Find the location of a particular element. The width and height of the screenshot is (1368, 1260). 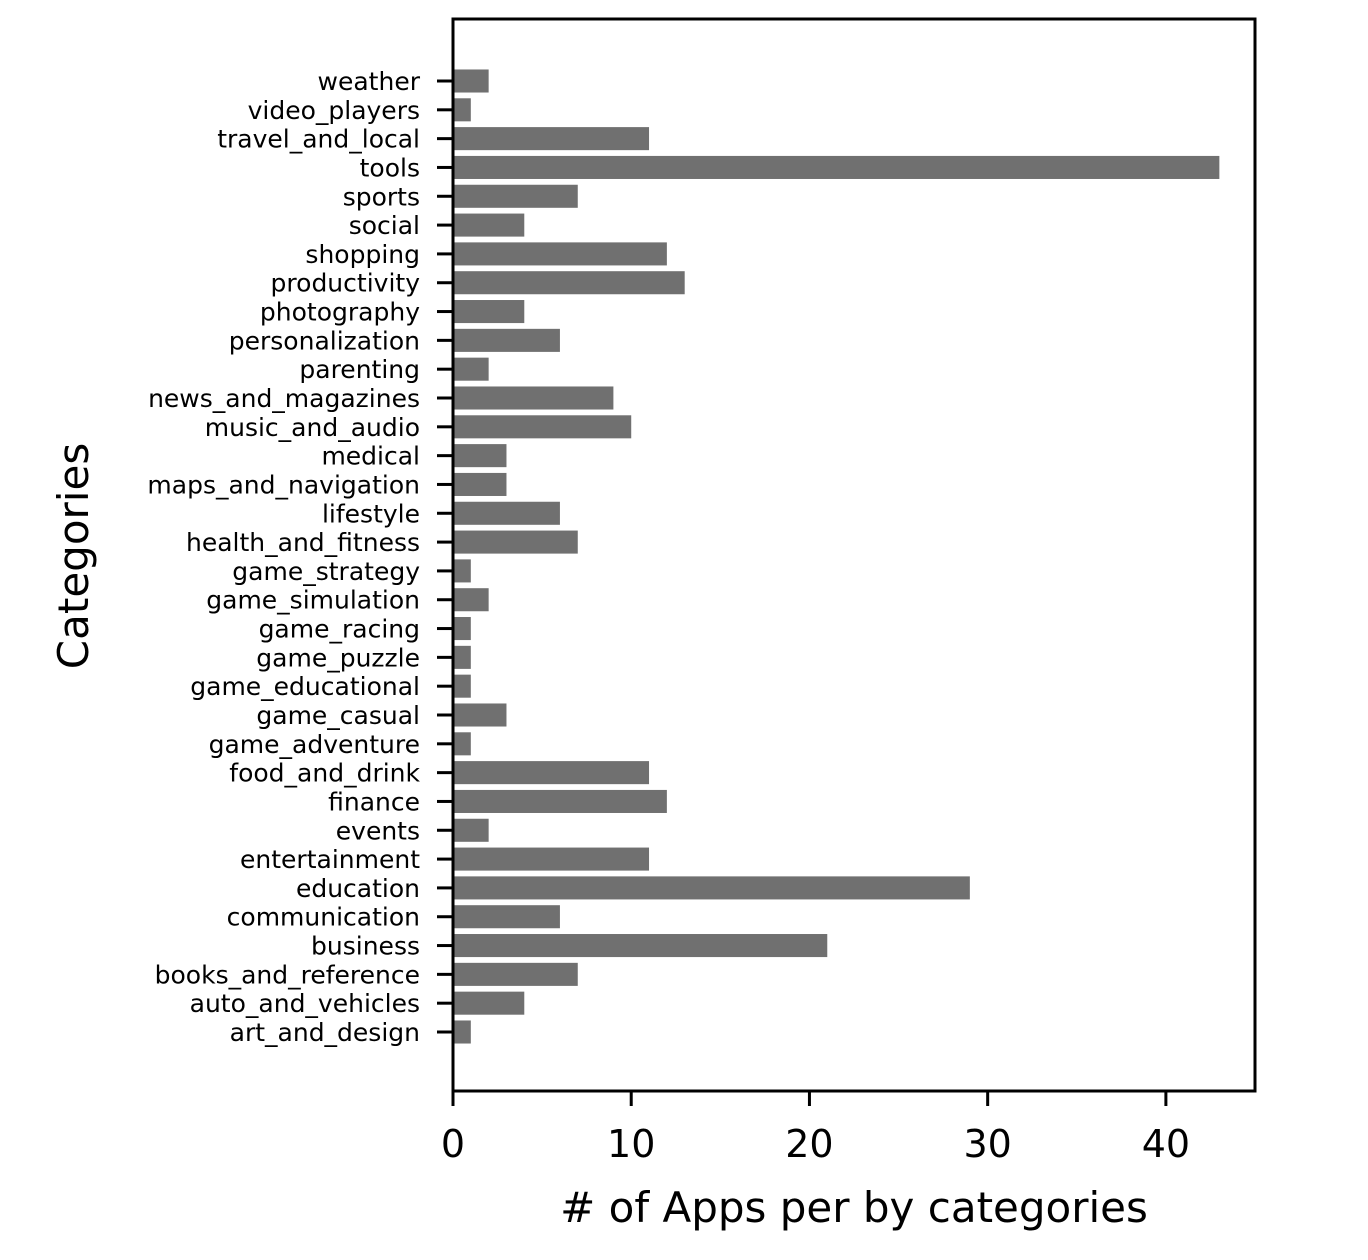

y-tick-label-weather: weather is located at coordinates (369, 81).